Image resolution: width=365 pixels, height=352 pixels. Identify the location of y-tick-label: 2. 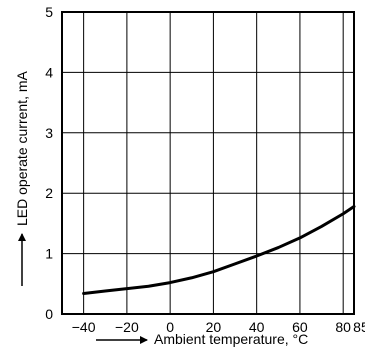
(49, 193).